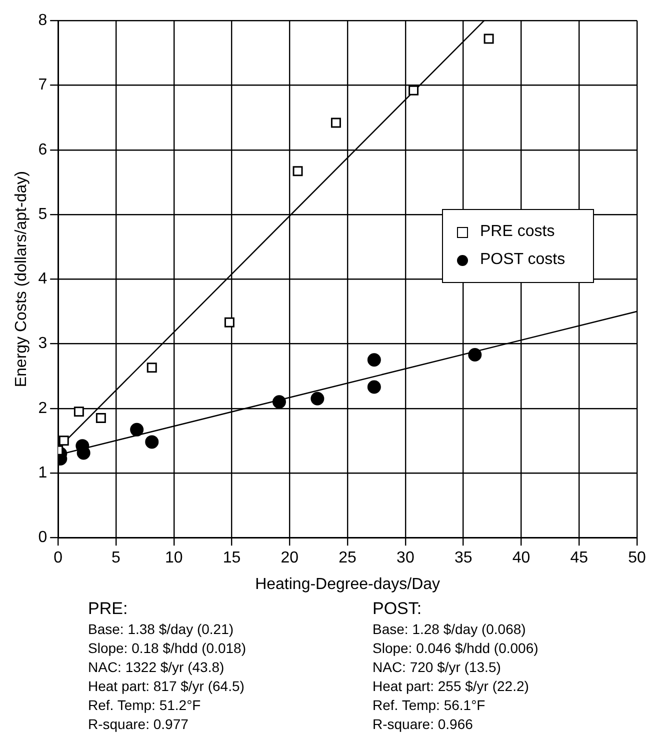  What do you see at coordinates (21, 279) in the screenshot?
I see `y-axis-title: Energy Costs (dollars/apt-day)` at bounding box center [21, 279].